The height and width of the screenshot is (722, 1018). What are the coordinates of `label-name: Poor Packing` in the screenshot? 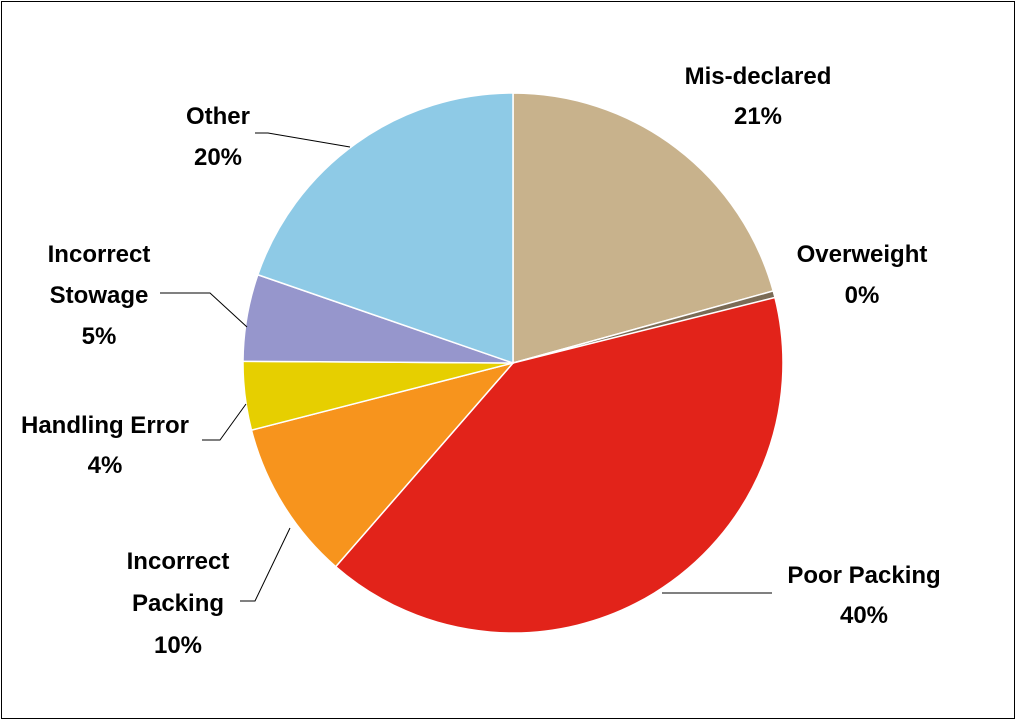 It's located at (863, 575).